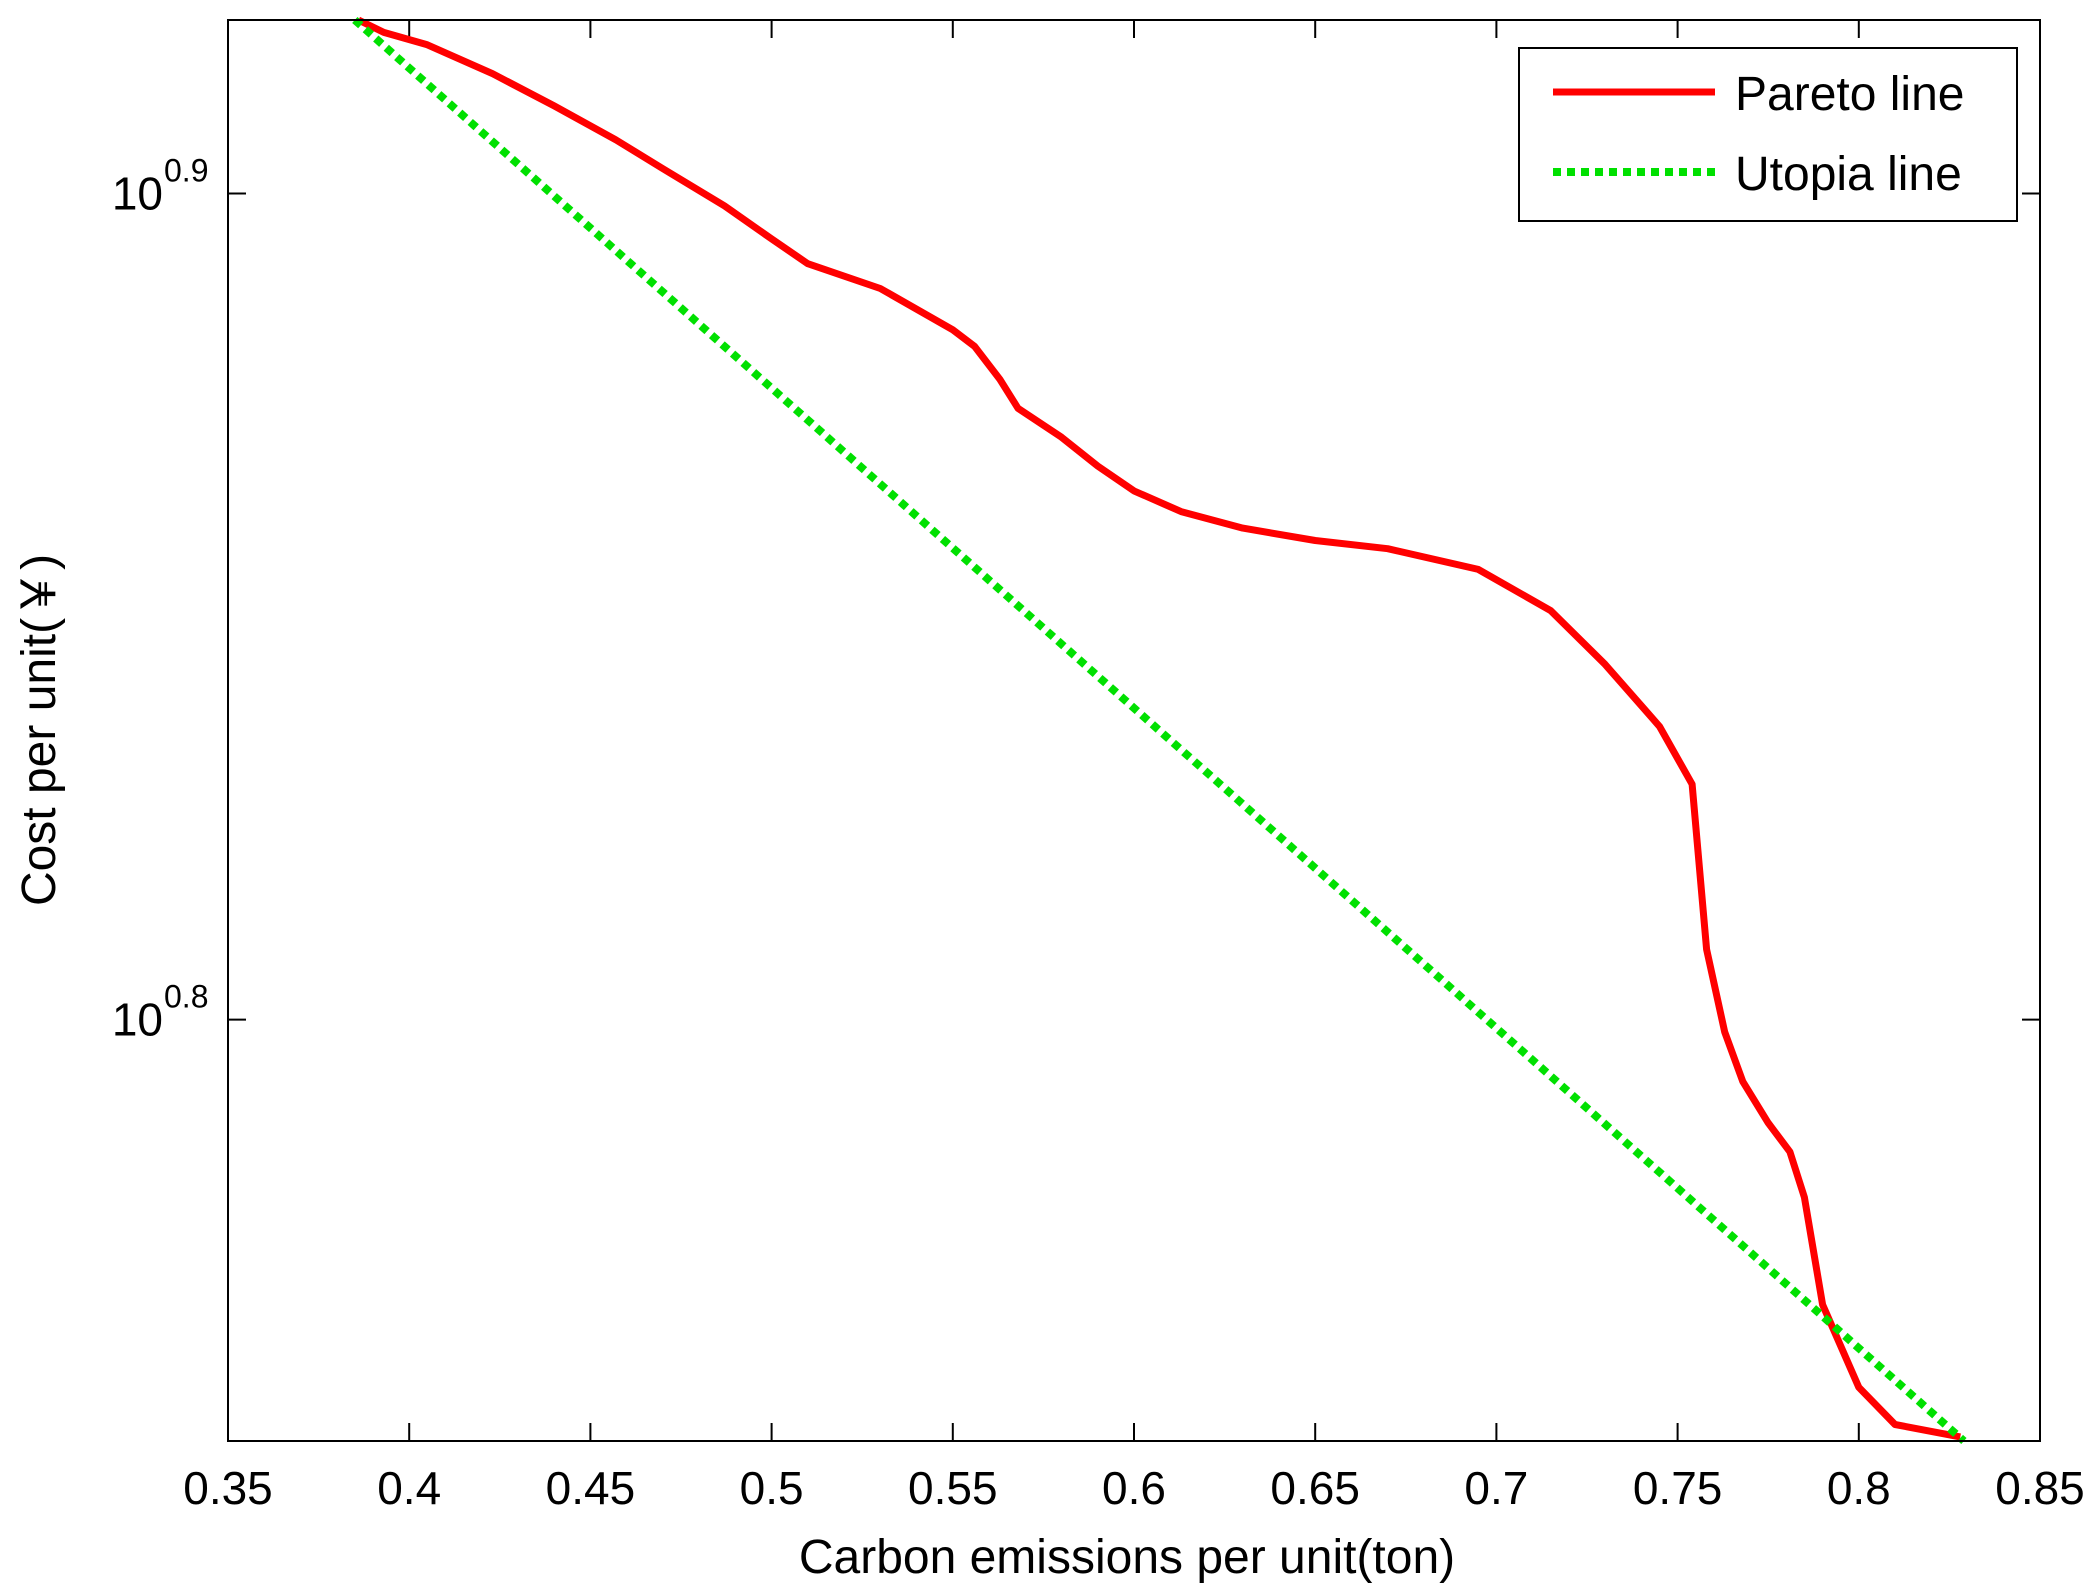 Image resolution: width=2095 pixels, height=1590 pixels. What do you see at coordinates (1315, 1488) in the screenshot?
I see `x-tick-label: 0.65` at bounding box center [1315, 1488].